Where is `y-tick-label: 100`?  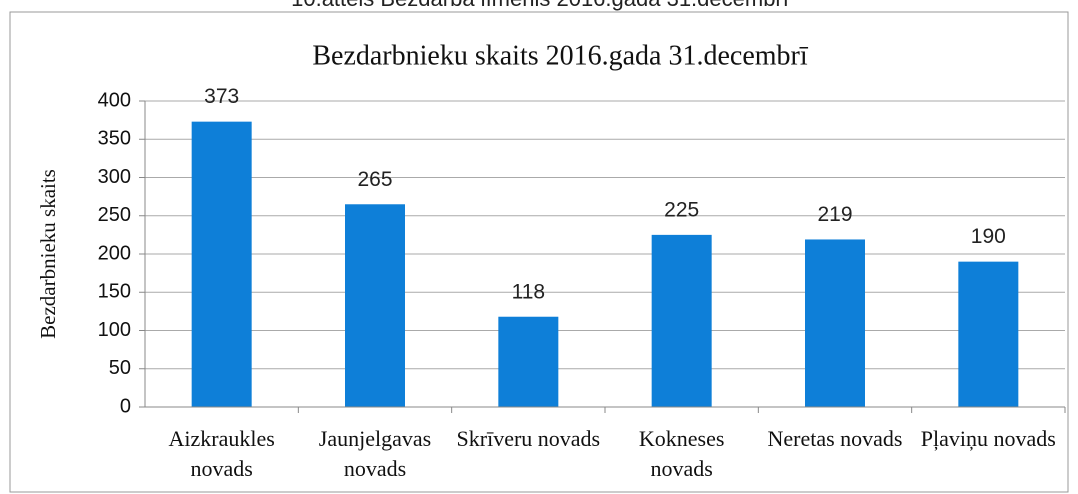
y-tick-label: 100 is located at coordinates (114, 330).